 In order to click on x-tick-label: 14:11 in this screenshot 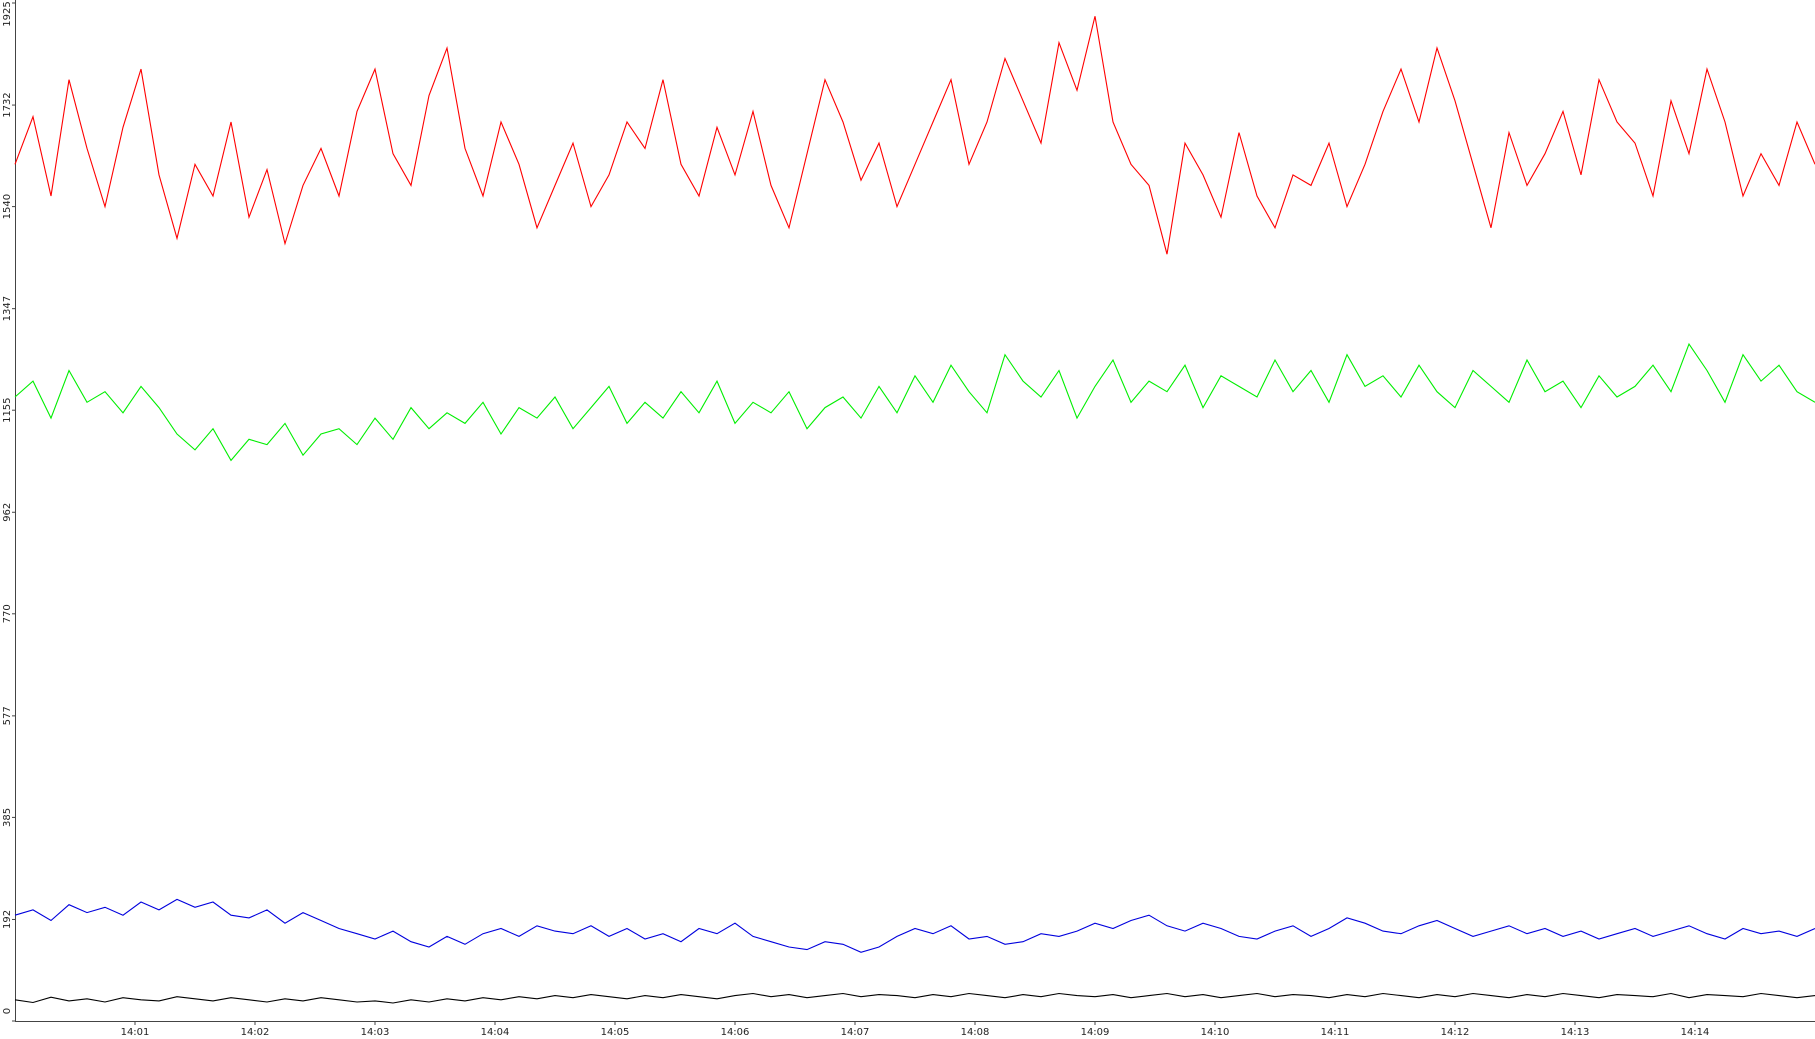, I will do `click(1335, 1032)`.